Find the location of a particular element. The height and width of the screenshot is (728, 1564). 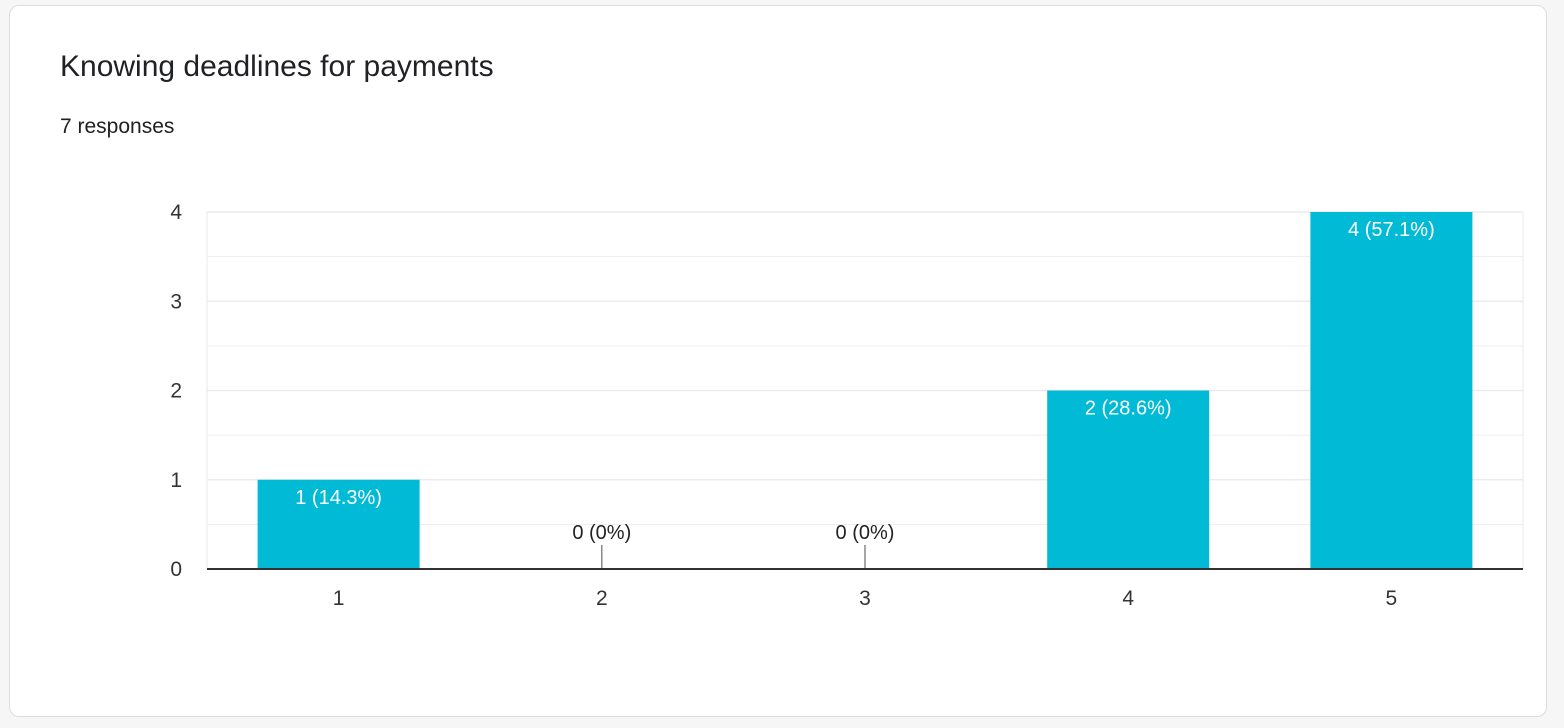

y-tick-label: 3 is located at coordinates (176, 301).